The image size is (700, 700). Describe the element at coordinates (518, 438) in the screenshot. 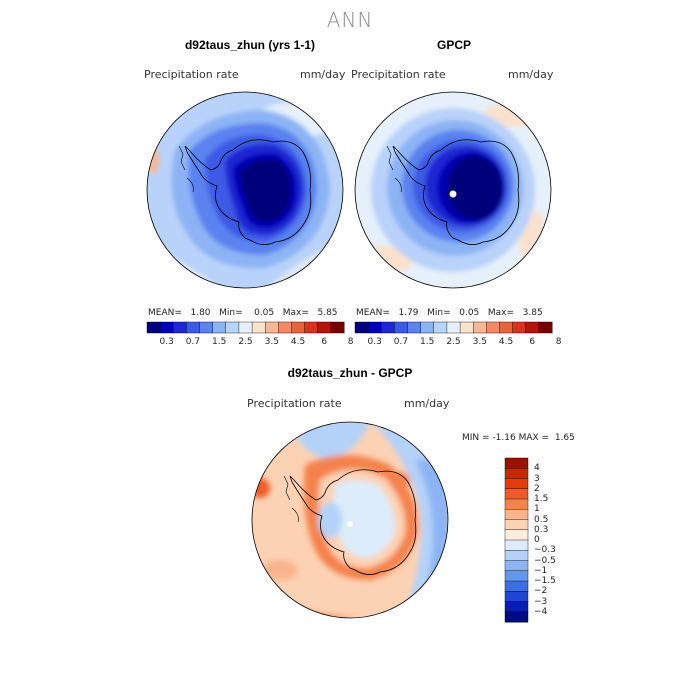

I see `diff-stats: MIN = -1.16 MAX = 1.65` at that location.